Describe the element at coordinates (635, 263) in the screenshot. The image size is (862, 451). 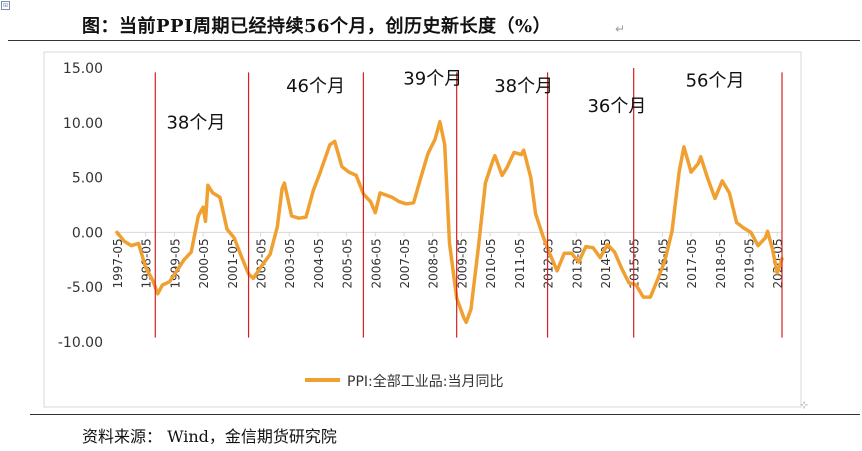
I see `x-tick-label: 2015-05` at that location.